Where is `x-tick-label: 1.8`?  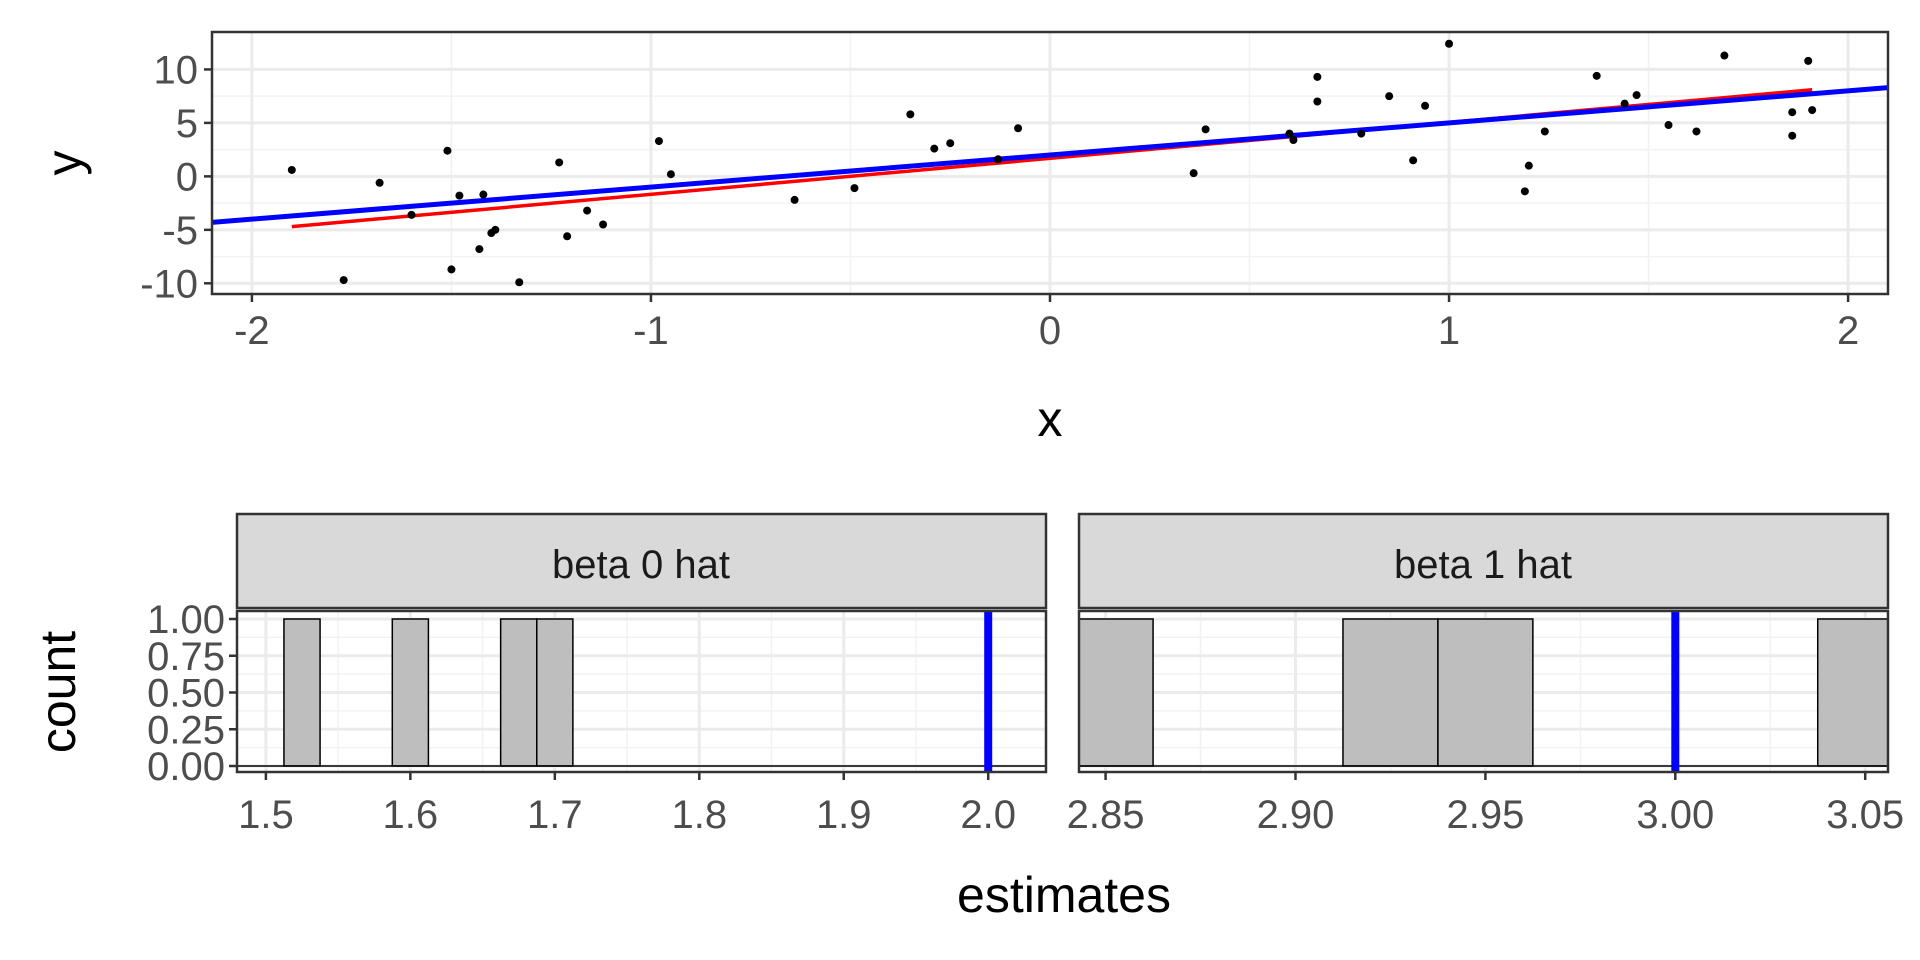 x-tick-label: 1.8 is located at coordinates (699, 815).